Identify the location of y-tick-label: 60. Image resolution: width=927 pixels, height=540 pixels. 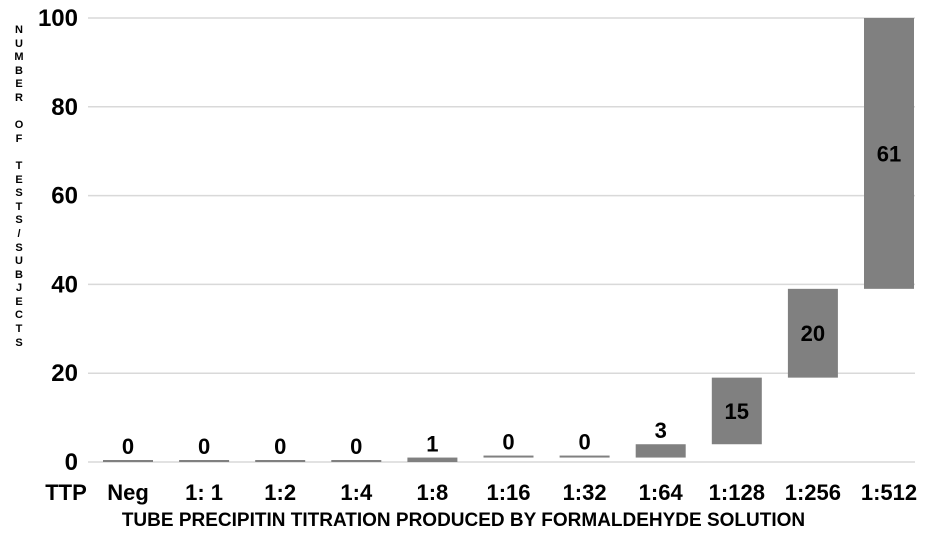
(64, 196).